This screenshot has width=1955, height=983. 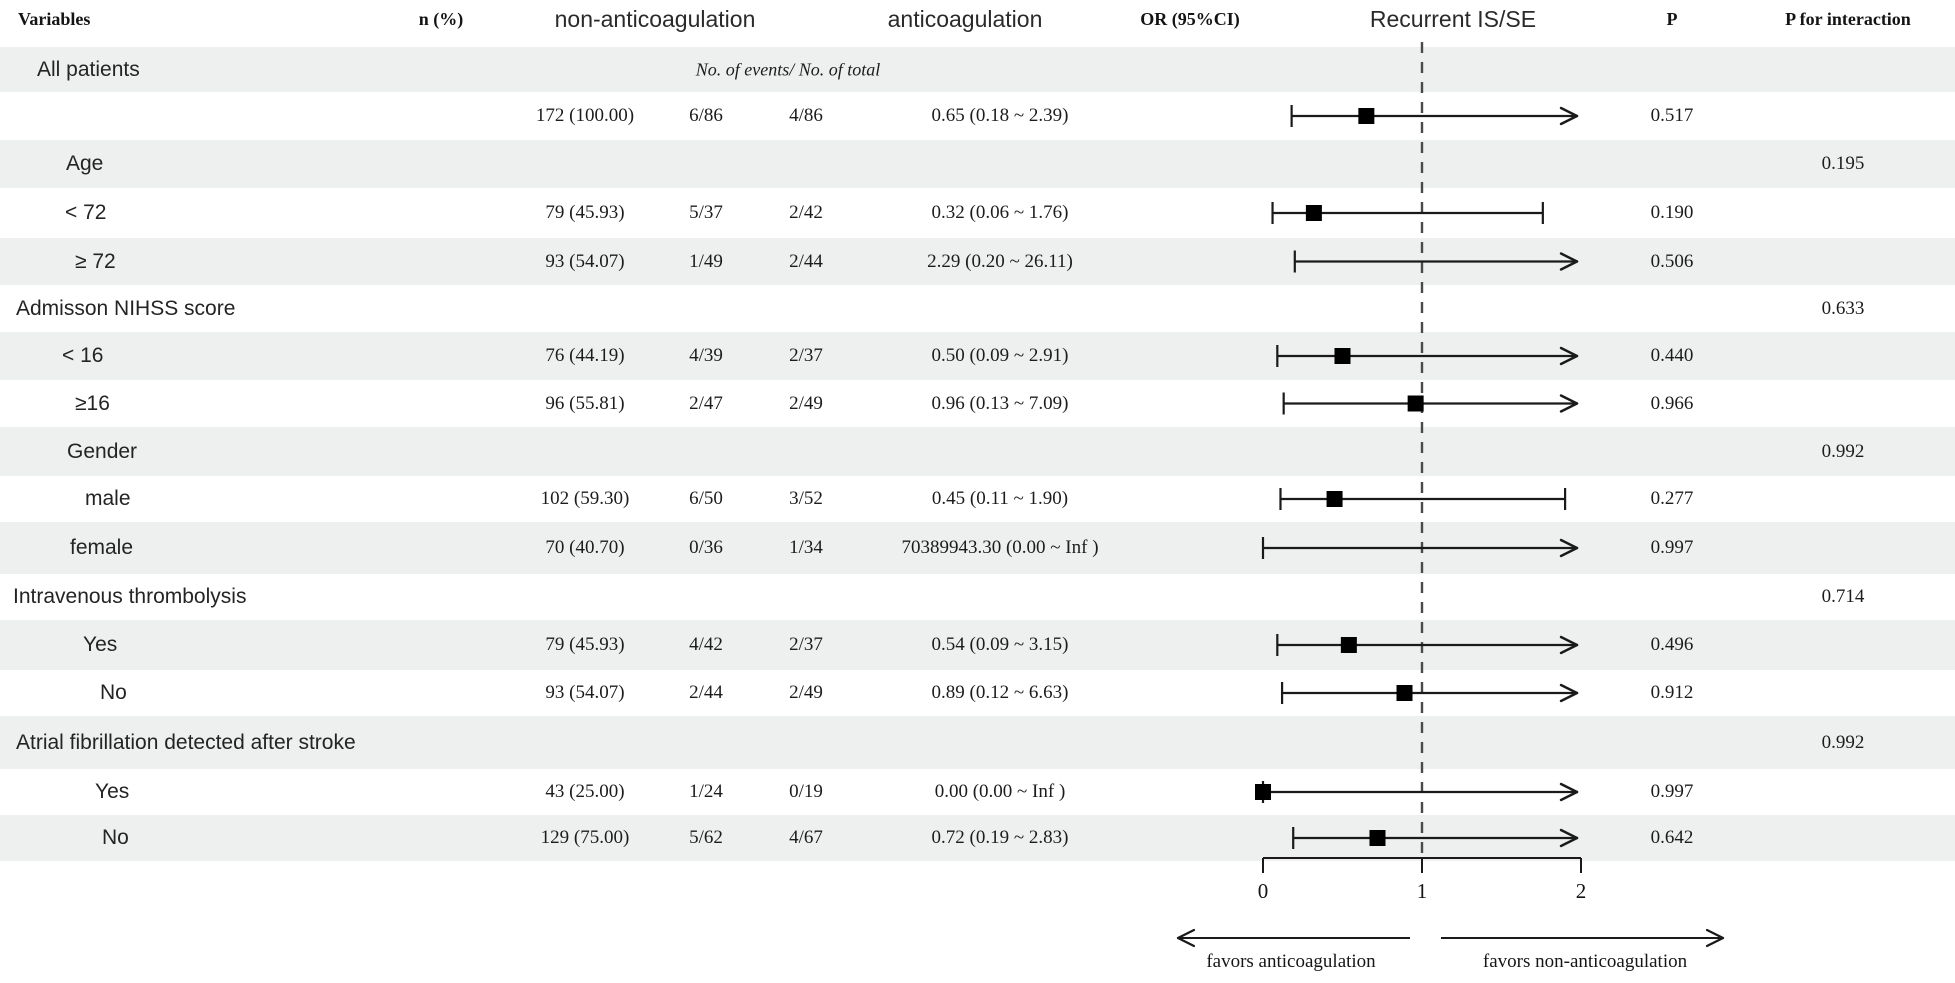 I want to click on p-value: 0.517, so click(x=1672, y=115).